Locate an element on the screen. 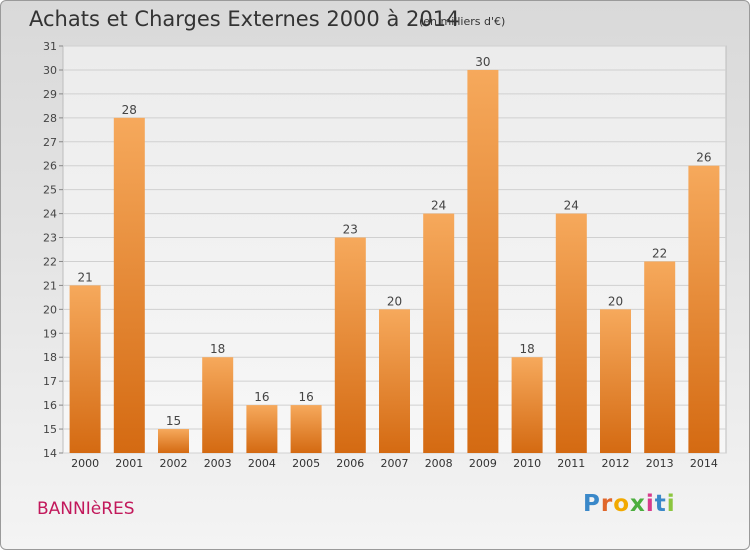 Image resolution: width=750 pixels, height=550 pixels. bar-2013 is located at coordinates (660, 357).